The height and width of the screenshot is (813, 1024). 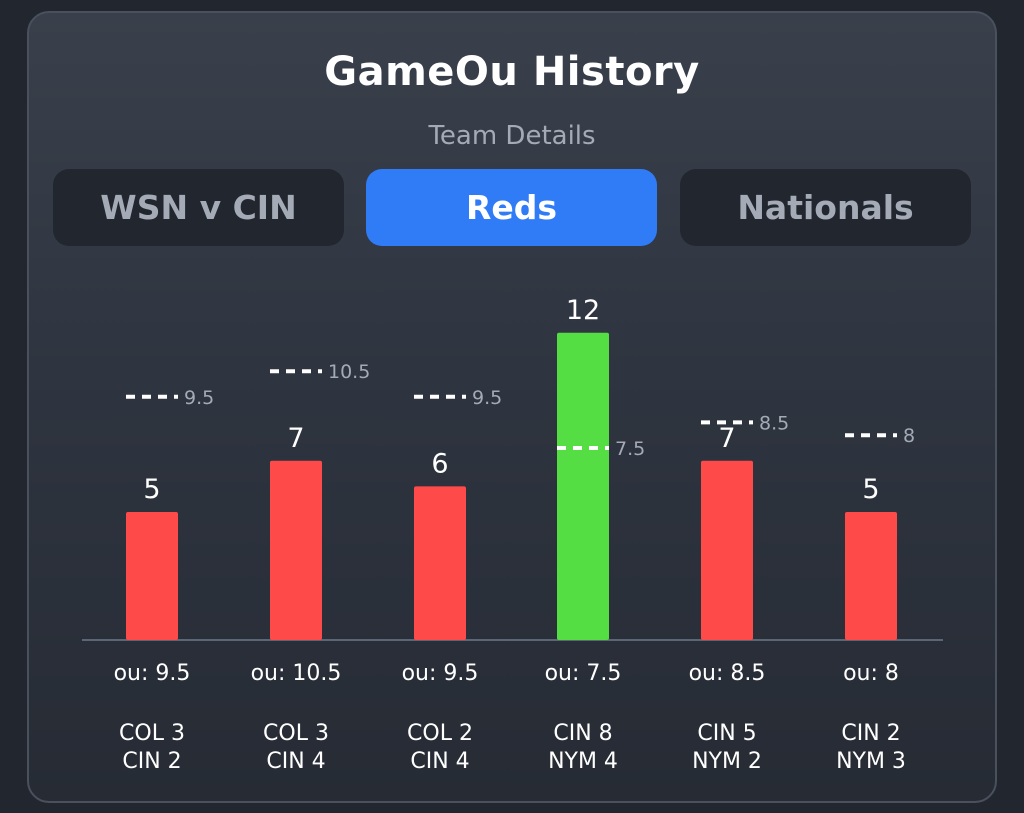 What do you see at coordinates (296, 673) in the screenshot?
I see `ou-tick-label: ou: 10.5` at bounding box center [296, 673].